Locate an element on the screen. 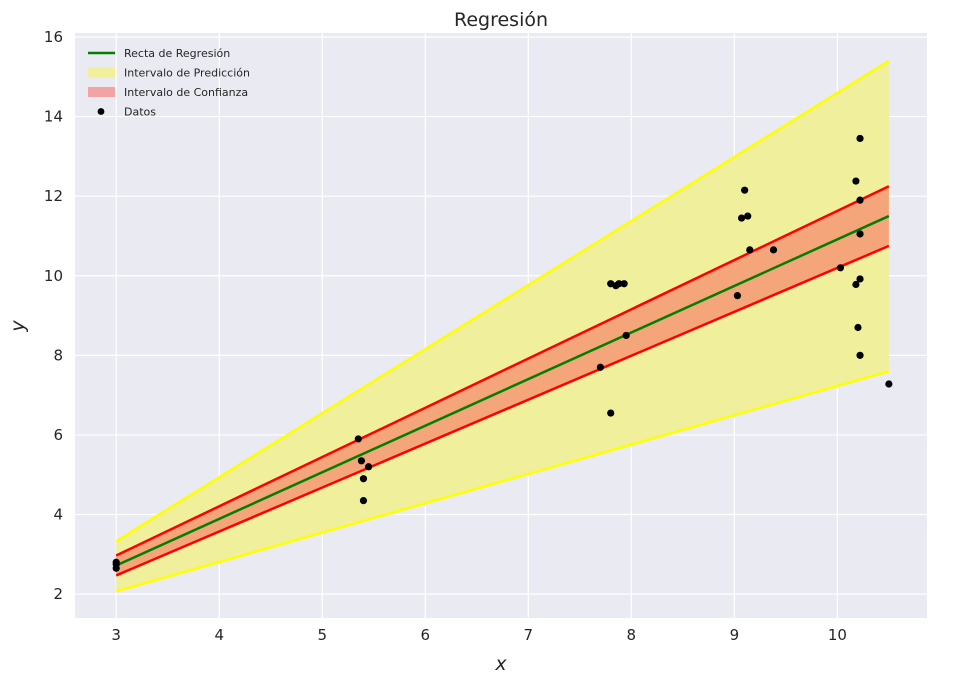 The image size is (973, 699). legend-label: Intervalo de Predicción is located at coordinates (187, 73).